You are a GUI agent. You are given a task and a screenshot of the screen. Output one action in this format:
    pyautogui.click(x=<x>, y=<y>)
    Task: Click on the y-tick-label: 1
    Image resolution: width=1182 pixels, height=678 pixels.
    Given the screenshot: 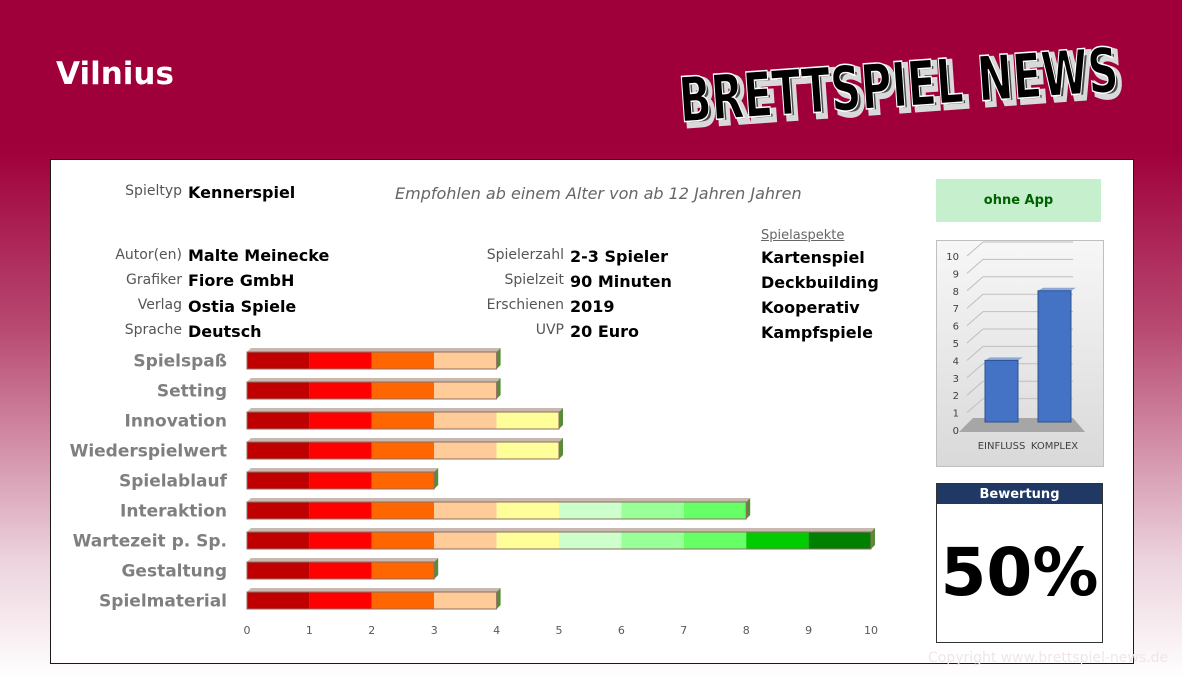 What is the action you would take?
    pyautogui.click(x=956, y=414)
    